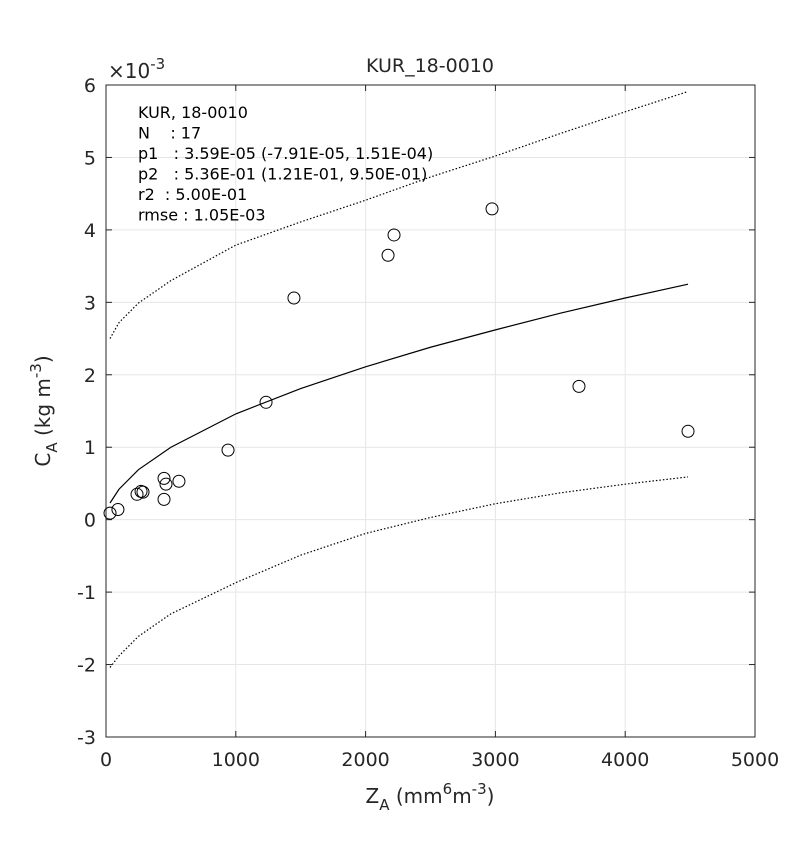  What do you see at coordinates (36, 370) in the screenshot?
I see `y-axis-label-part: -3` at bounding box center [36, 370].